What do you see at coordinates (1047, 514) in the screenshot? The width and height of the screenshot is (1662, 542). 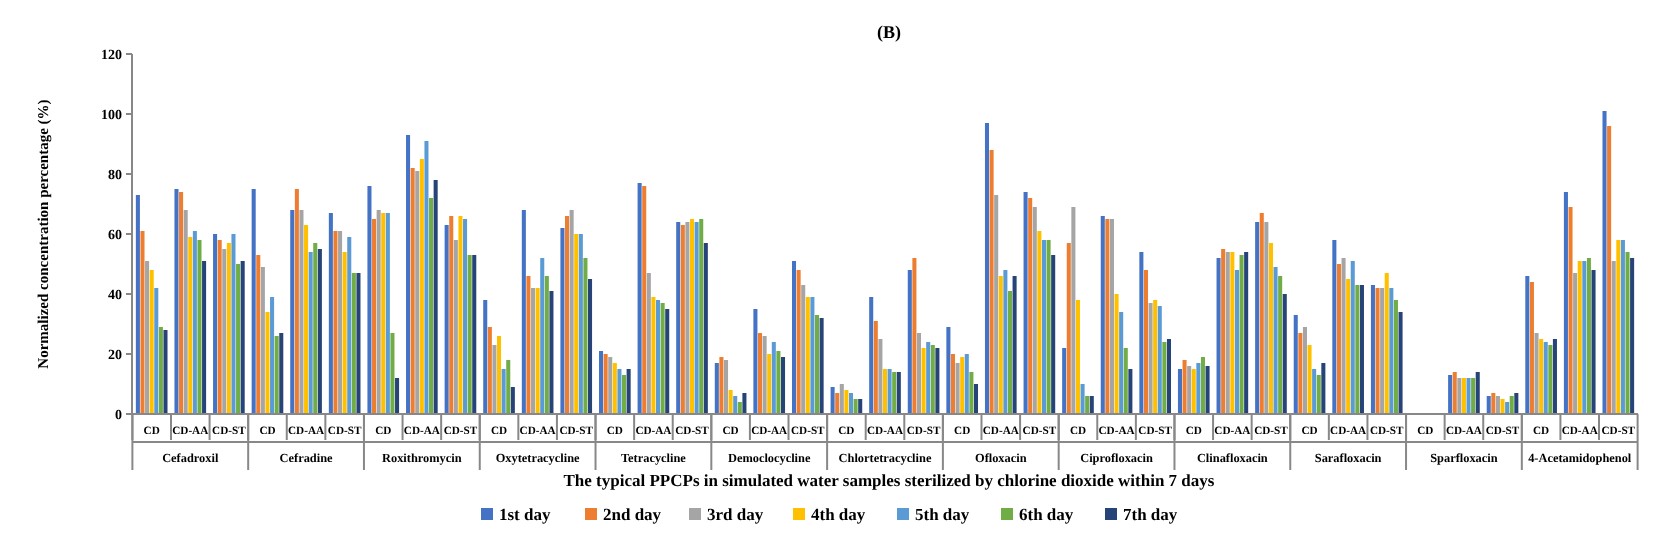 I see `legend-label: 6th day` at bounding box center [1047, 514].